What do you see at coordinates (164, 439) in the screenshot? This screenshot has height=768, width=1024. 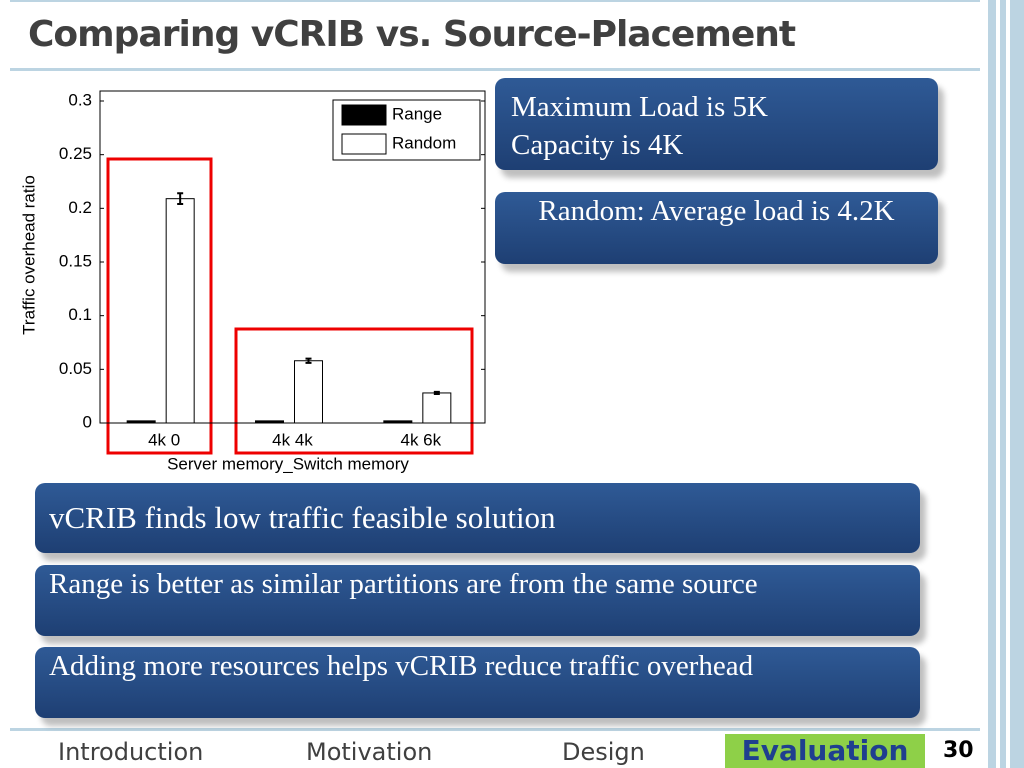 I see `x-tick-label: 4k 0` at bounding box center [164, 439].